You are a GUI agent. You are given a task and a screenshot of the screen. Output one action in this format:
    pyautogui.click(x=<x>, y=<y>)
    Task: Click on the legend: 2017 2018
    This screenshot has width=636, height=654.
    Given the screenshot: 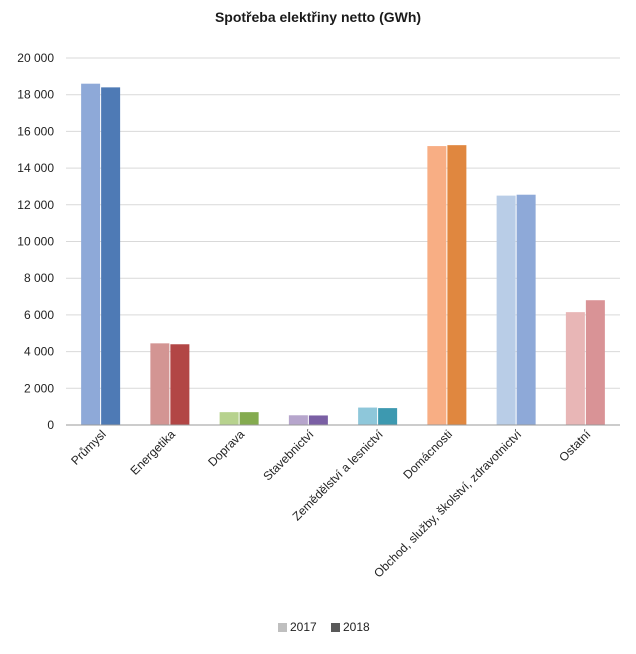 What is the action you would take?
    pyautogui.click(x=324, y=627)
    